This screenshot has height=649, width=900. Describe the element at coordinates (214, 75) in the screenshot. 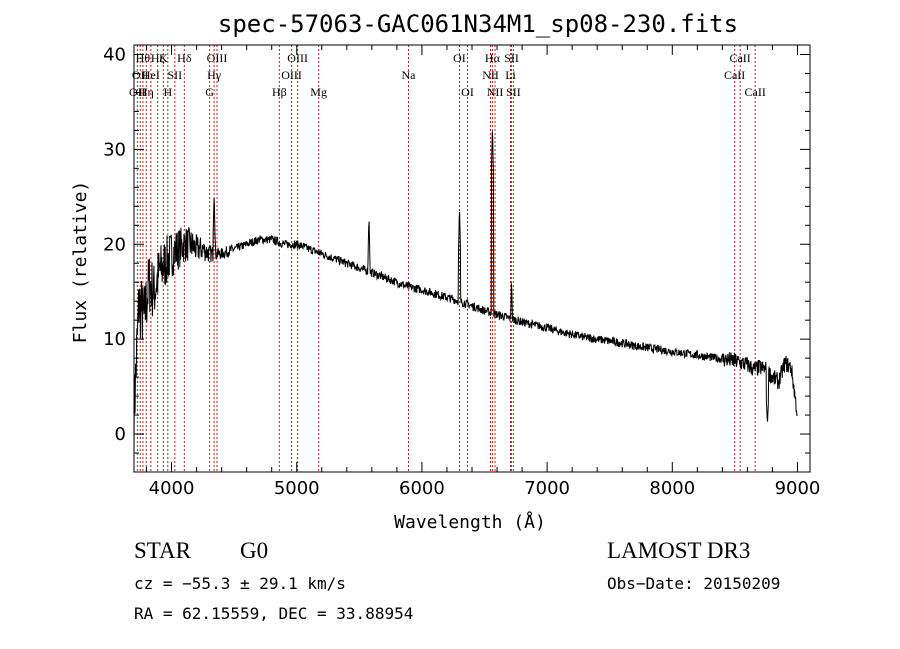

I see `line-label: Hγ` at that location.